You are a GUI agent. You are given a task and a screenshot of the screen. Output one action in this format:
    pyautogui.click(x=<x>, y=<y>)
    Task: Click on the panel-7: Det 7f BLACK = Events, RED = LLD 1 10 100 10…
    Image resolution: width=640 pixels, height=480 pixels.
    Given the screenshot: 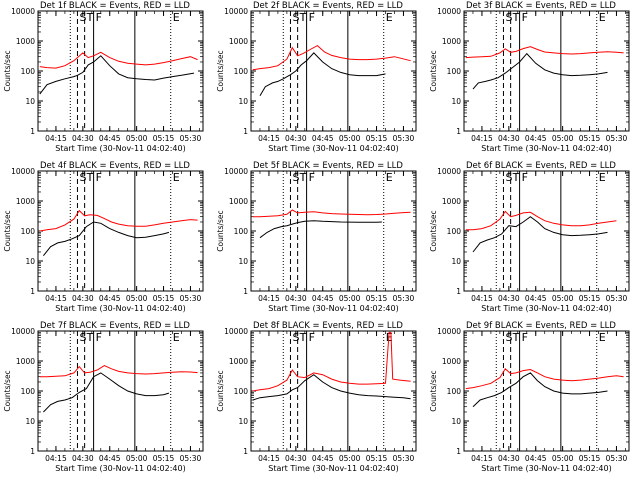 What is the action you would take?
    pyautogui.click(x=103, y=397)
    